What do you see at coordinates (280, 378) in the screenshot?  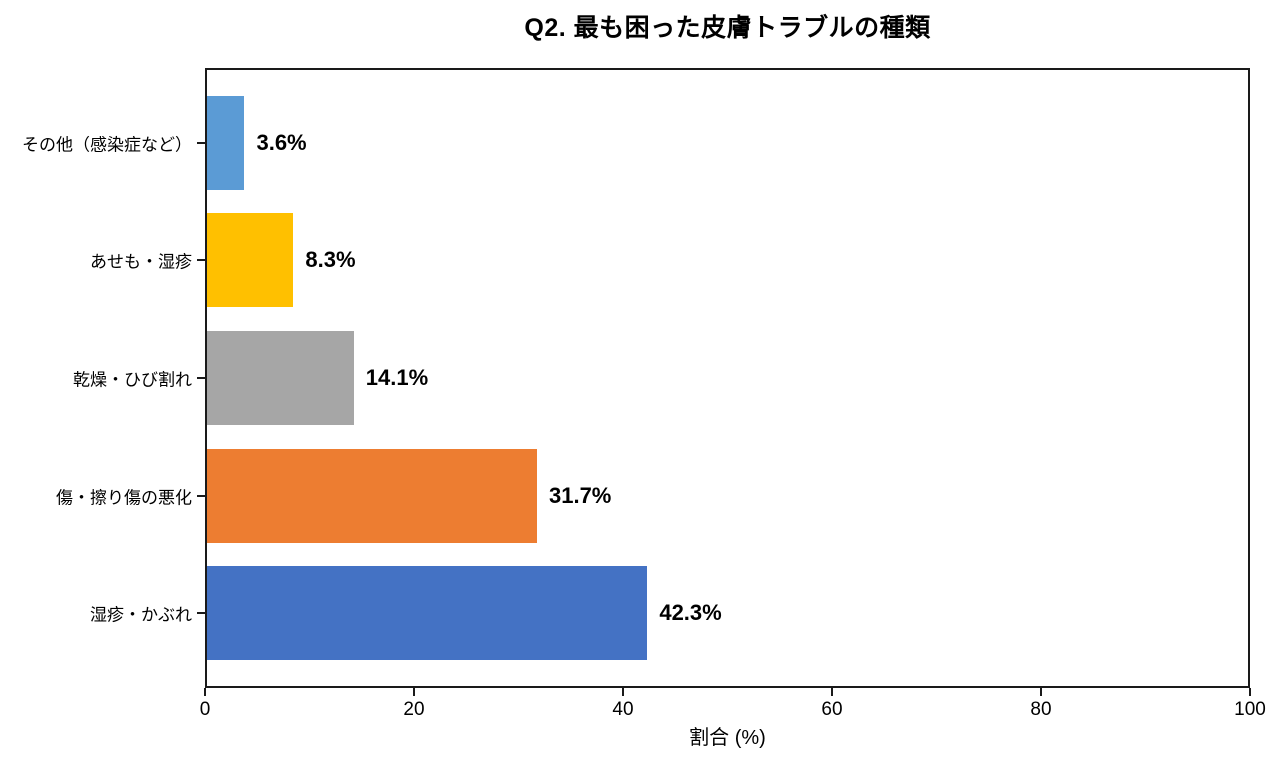 I see `bar-乾燥・ひび割れ` at bounding box center [280, 378].